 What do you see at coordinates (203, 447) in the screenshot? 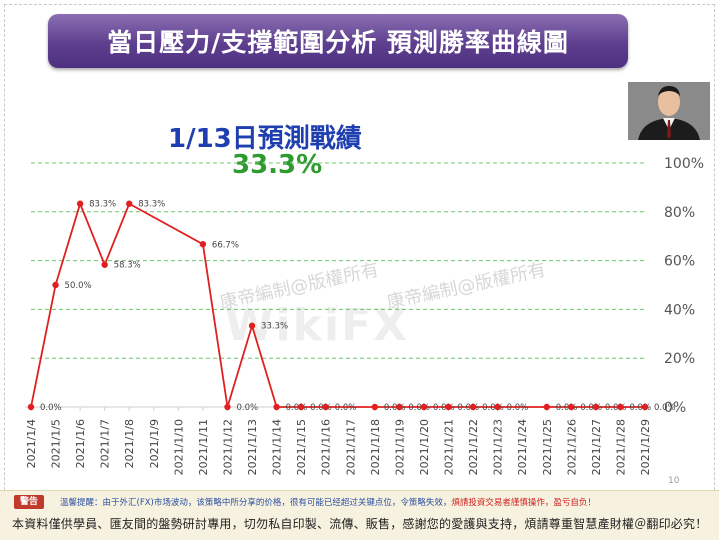
I see `x-tick-label: 2021/1/11` at bounding box center [203, 447].